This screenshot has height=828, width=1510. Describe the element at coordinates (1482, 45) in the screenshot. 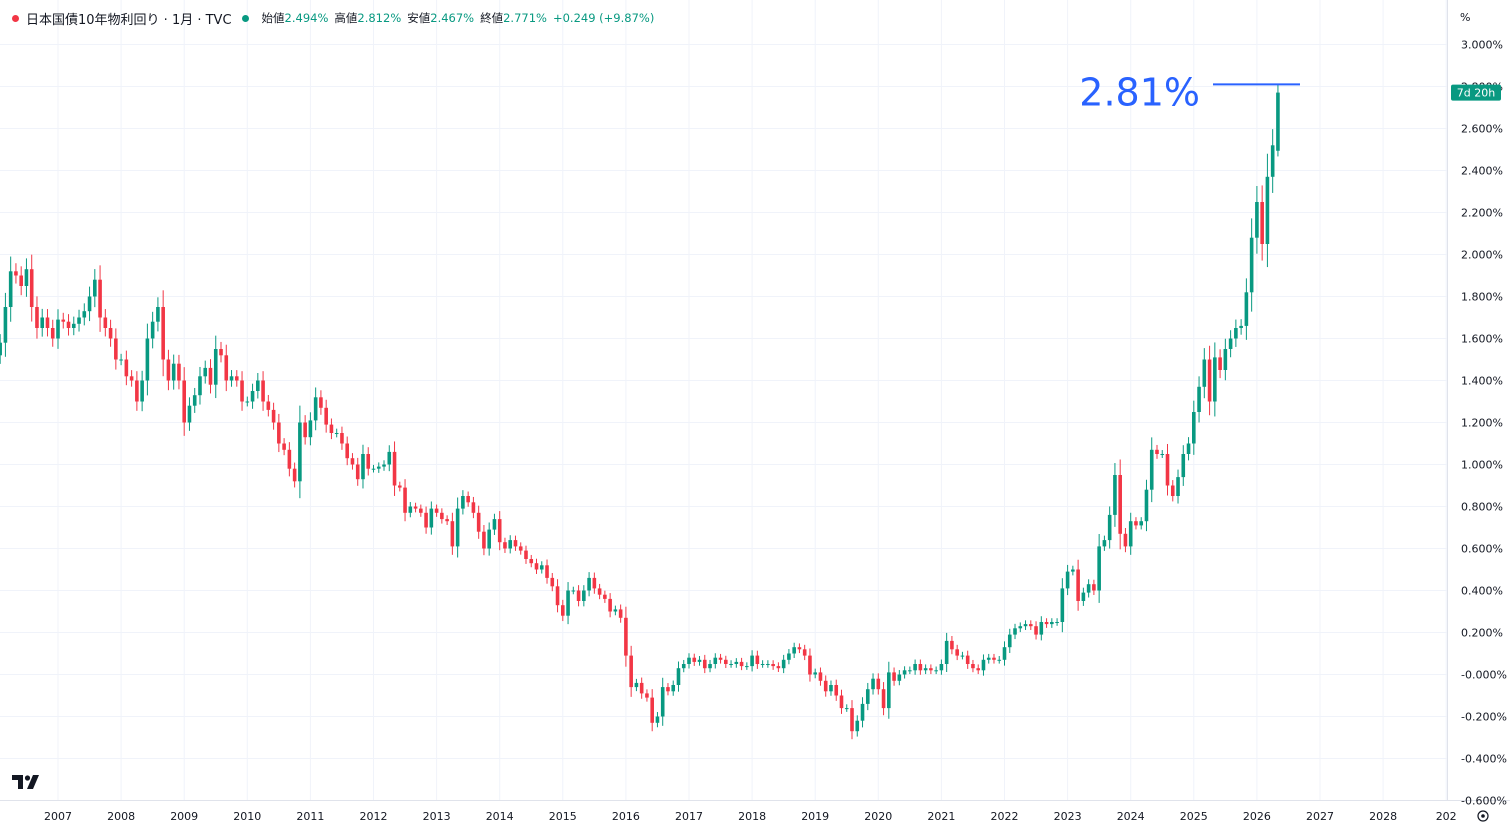

I see `price-tick-label: 3.000%` at that location.